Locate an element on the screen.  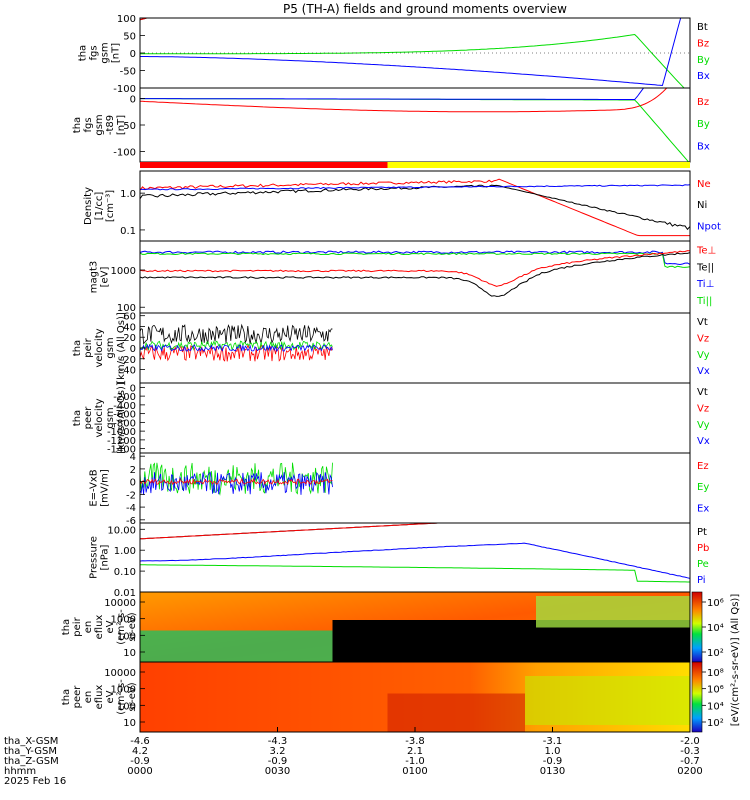
axis-row-value: -3.8 is located at coordinates (415, 741).